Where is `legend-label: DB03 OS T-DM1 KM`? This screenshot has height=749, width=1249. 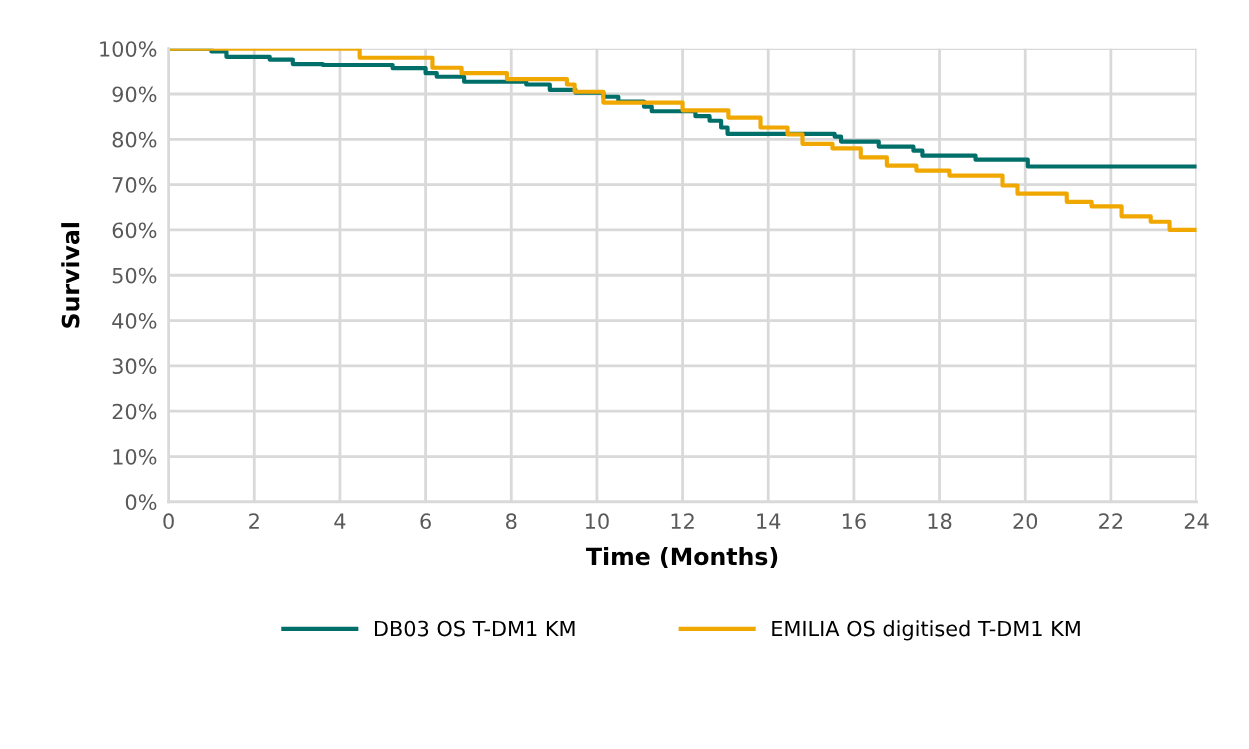 legend-label: DB03 OS T-DM1 KM is located at coordinates (474, 628).